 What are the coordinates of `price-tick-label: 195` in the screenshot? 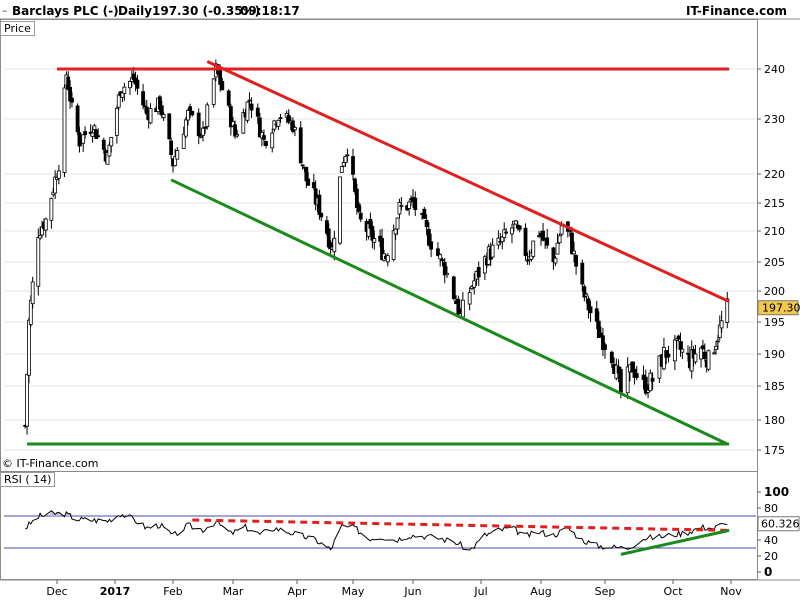 It's located at (774, 322).